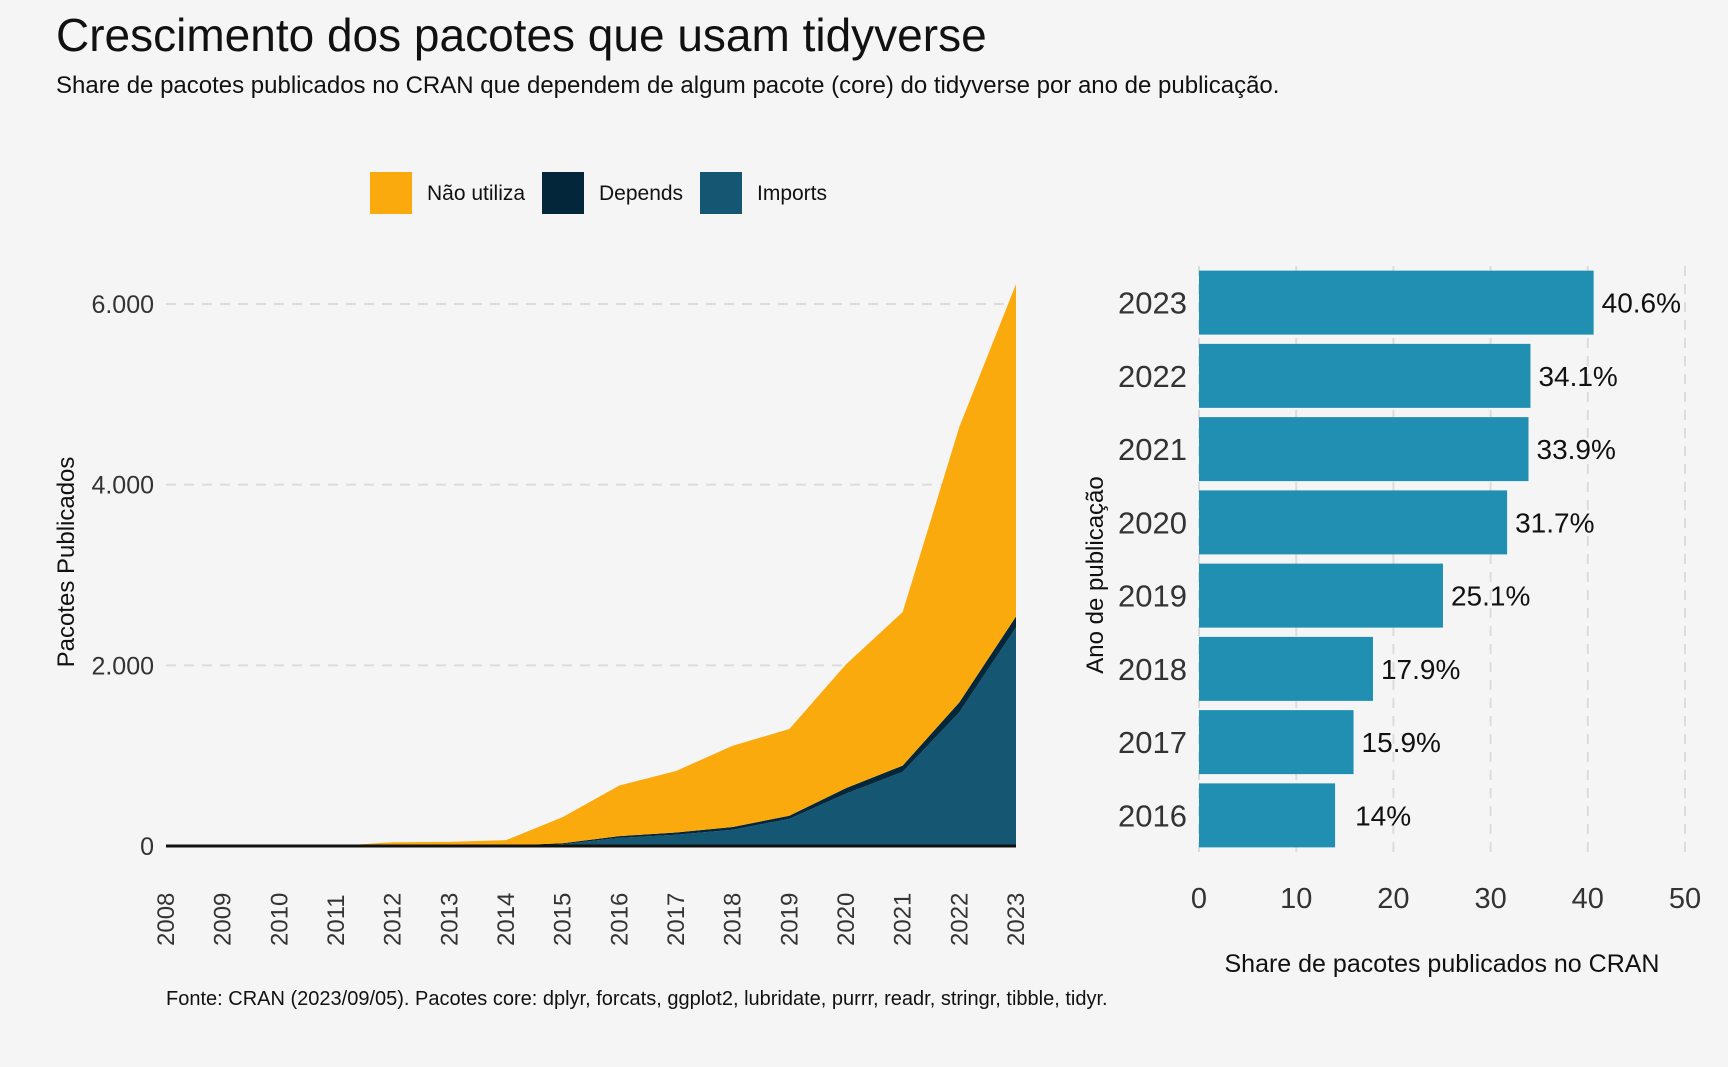 This screenshot has width=1728, height=1067. Describe the element at coordinates (792, 193) in the screenshot. I see `legend-label: Imports` at that location.